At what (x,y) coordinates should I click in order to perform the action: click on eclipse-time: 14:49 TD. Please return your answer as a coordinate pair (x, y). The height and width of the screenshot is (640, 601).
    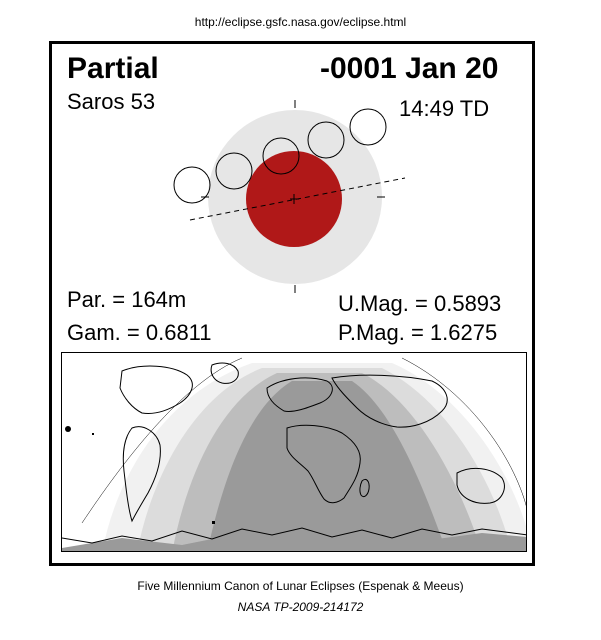
    Looking at the image, I should click on (444, 108).